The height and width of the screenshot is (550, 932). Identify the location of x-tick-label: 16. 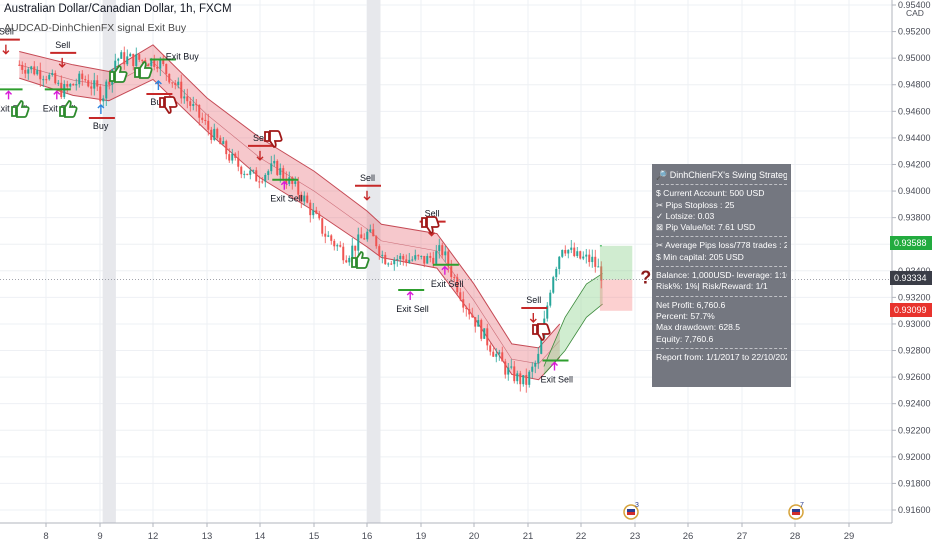
(367, 536).